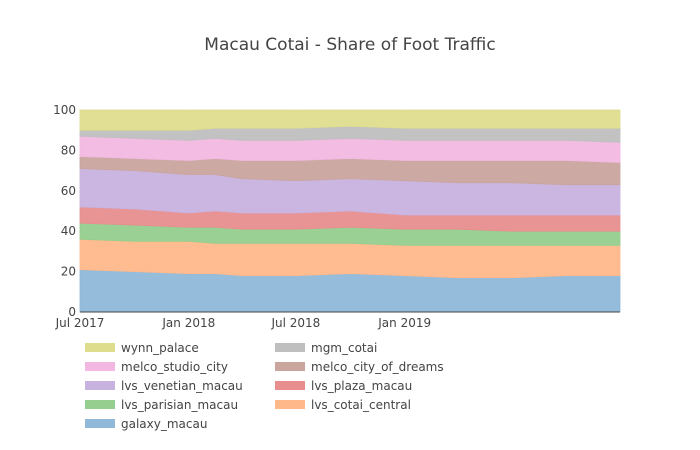 This screenshot has width=700, height=450. What do you see at coordinates (350, 120) in the screenshot?
I see `area-wynn_palace` at bounding box center [350, 120].